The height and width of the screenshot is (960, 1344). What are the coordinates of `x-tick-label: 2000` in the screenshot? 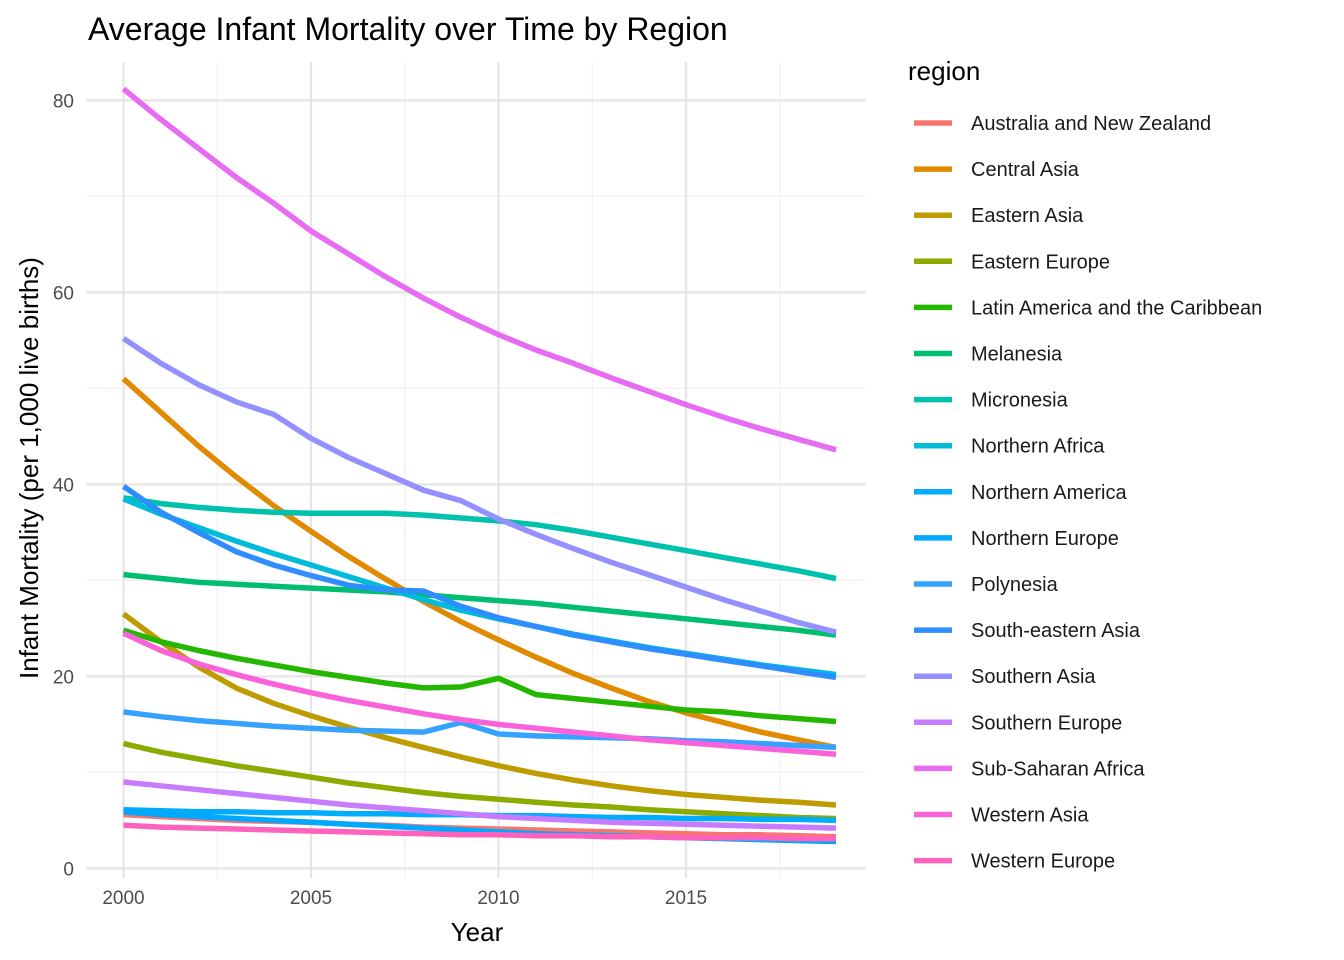 It's located at (123, 898).